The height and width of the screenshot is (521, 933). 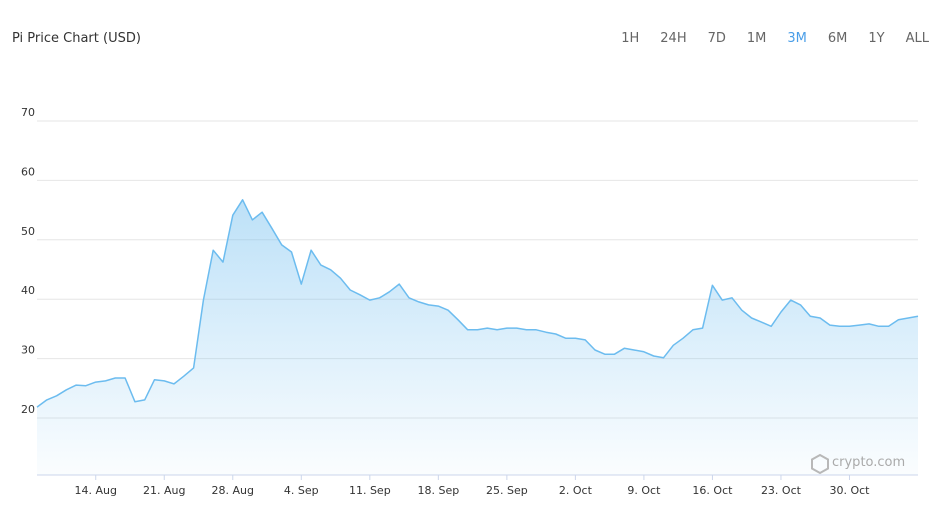 I want to click on watermark-logo, so click(x=820, y=464).